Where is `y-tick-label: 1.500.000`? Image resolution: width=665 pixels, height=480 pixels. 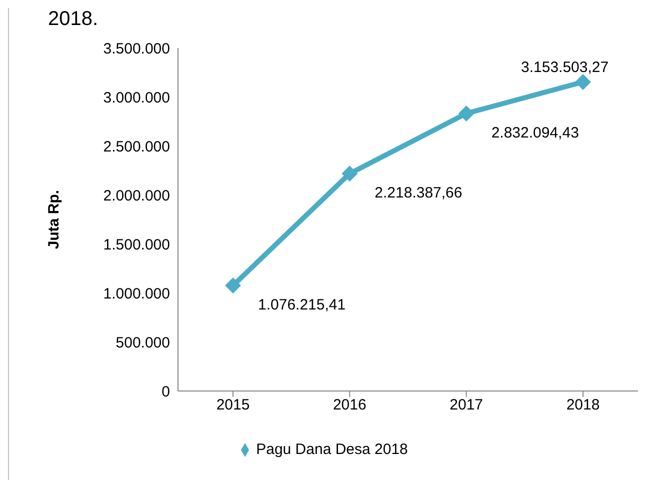
y-tick-label: 1.500.000 is located at coordinates (136, 245).